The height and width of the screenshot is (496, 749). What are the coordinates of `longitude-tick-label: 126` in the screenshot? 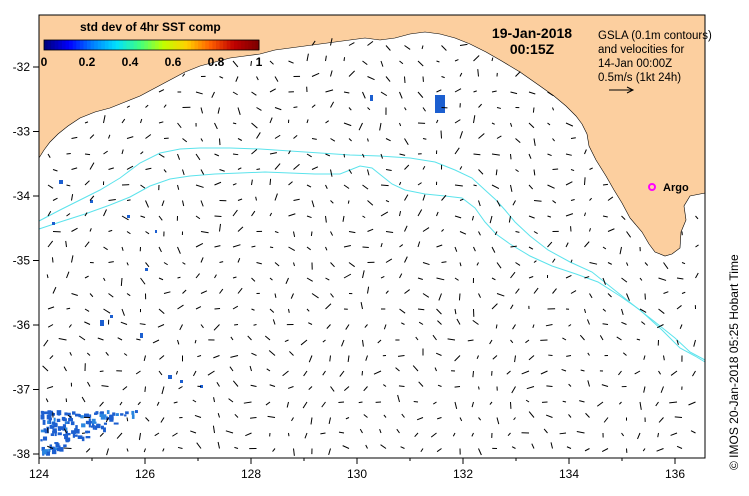 It's located at (145, 474).